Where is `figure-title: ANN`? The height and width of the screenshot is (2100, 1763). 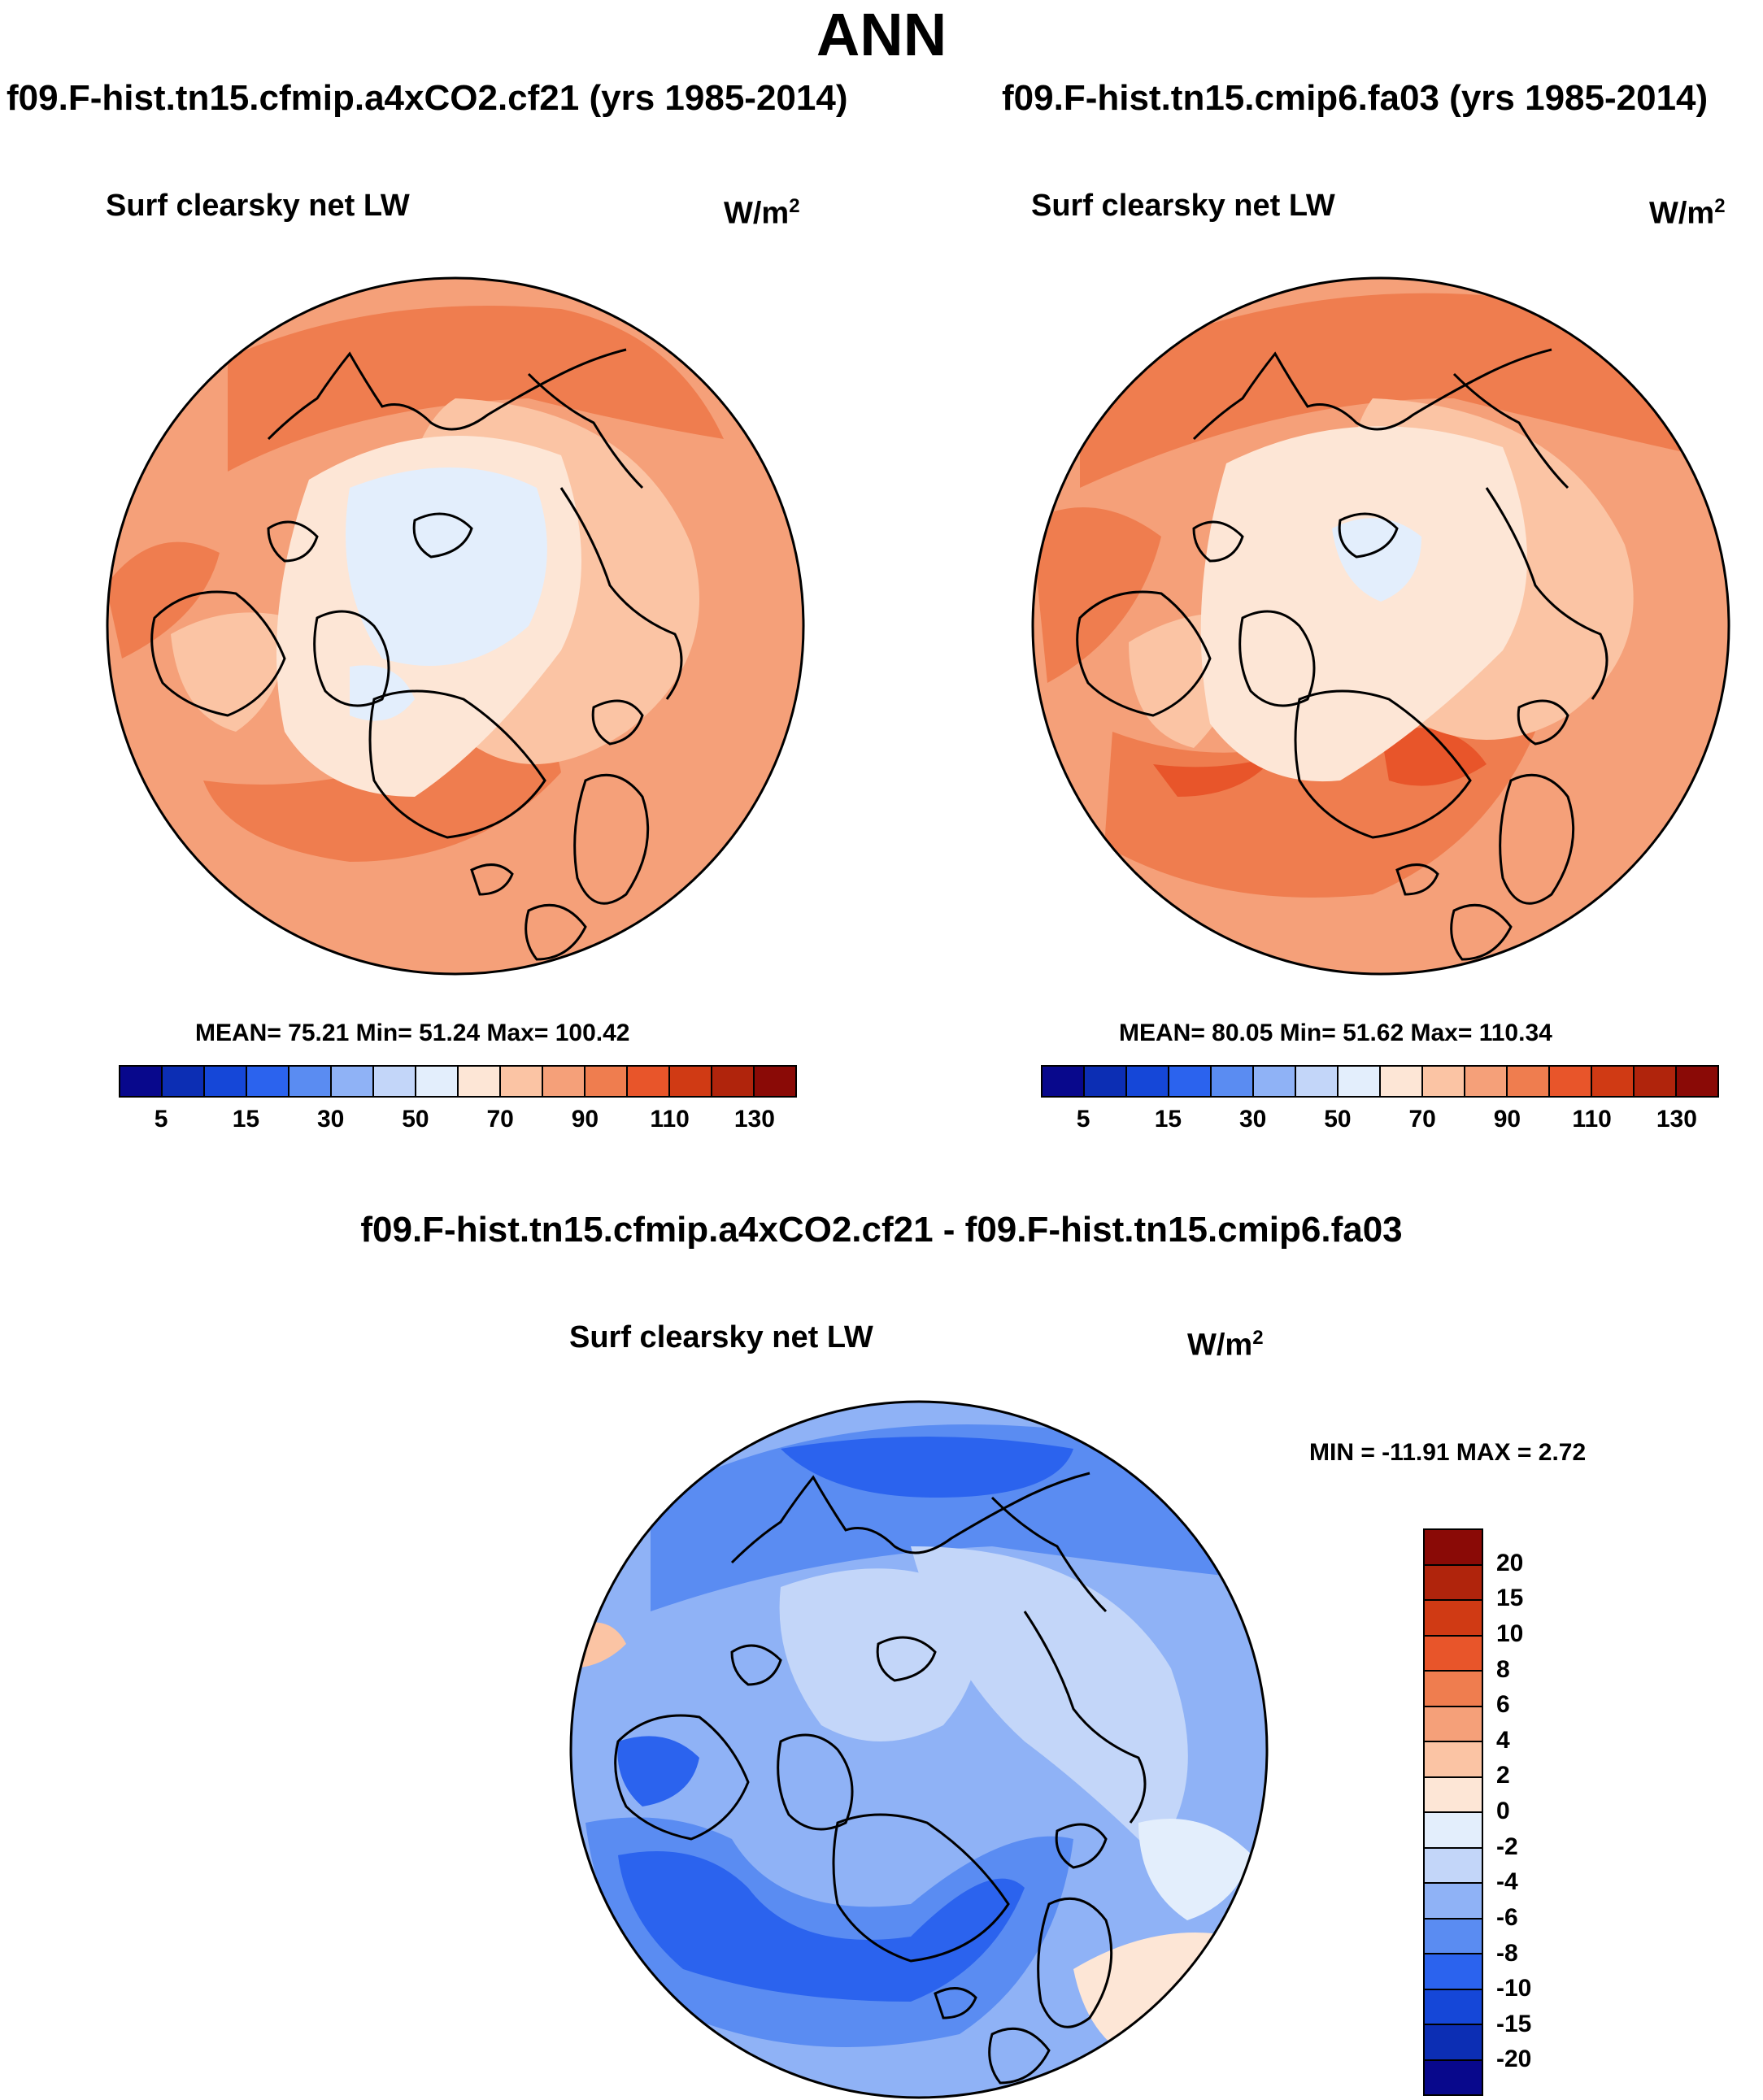
figure-title: ANN is located at coordinates (881, 34).